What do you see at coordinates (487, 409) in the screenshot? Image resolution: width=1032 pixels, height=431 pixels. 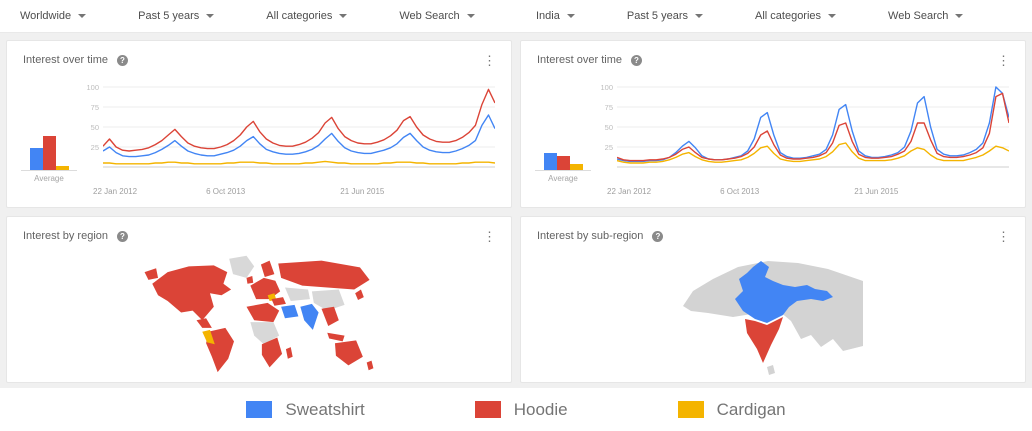 I see `hoodie-color-swatch` at bounding box center [487, 409].